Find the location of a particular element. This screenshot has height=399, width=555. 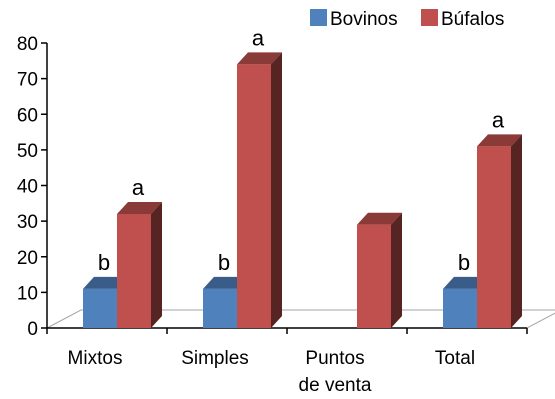

x-tick-label: Puntos de venta is located at coordinates (335, 372).